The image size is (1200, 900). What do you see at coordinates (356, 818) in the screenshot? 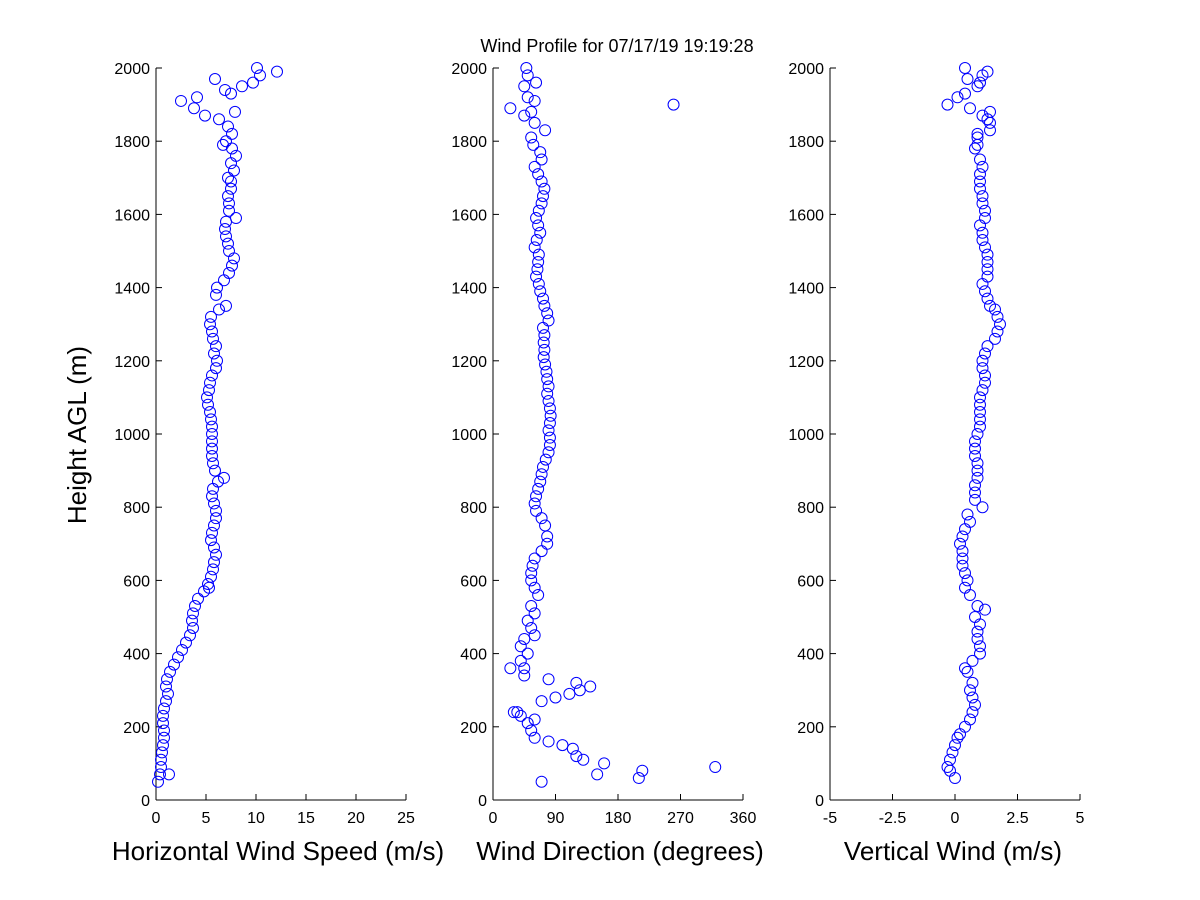
I see `x-tick-label: 20` at bounding box center [356, 818].